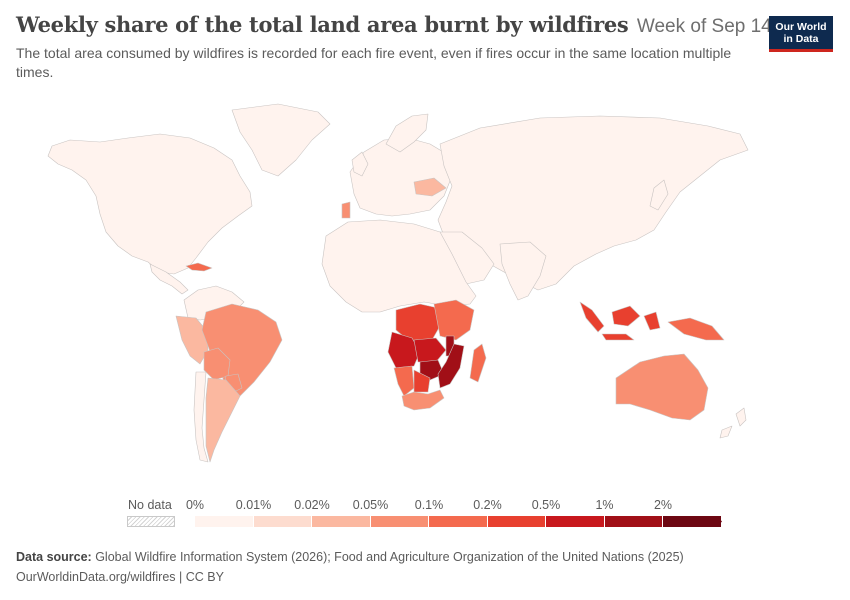 Image resolution: width=850 pixels, height=600 pixels. What do you see at coordinates (253, 505) in the screenshot?
I see `legend-label: 0.01%` at bounding box center [253, 505].